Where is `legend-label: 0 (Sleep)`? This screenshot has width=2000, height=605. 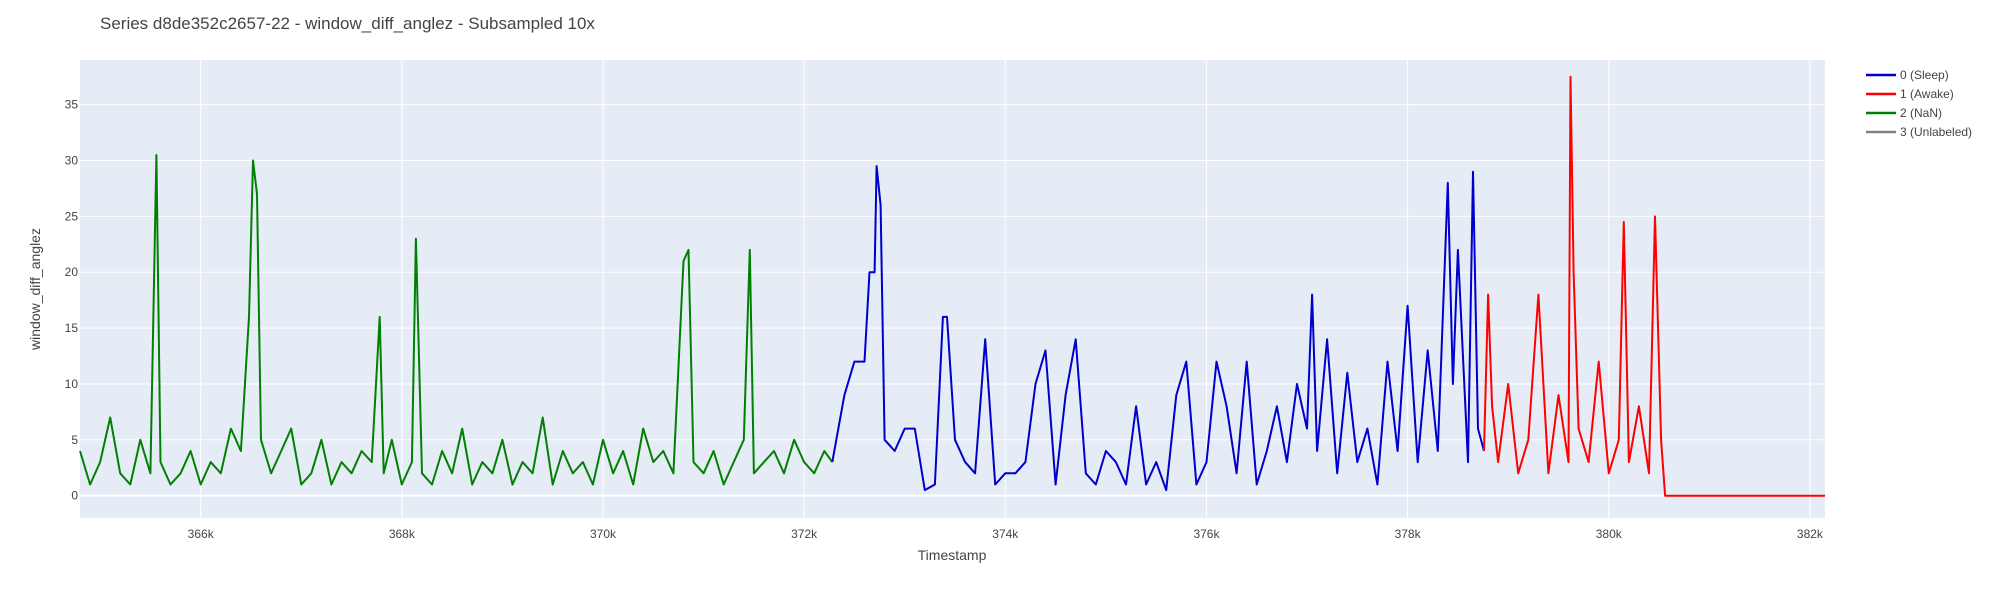
legend-label: 0 (Sleep) is located at coordinates (1924, 75).